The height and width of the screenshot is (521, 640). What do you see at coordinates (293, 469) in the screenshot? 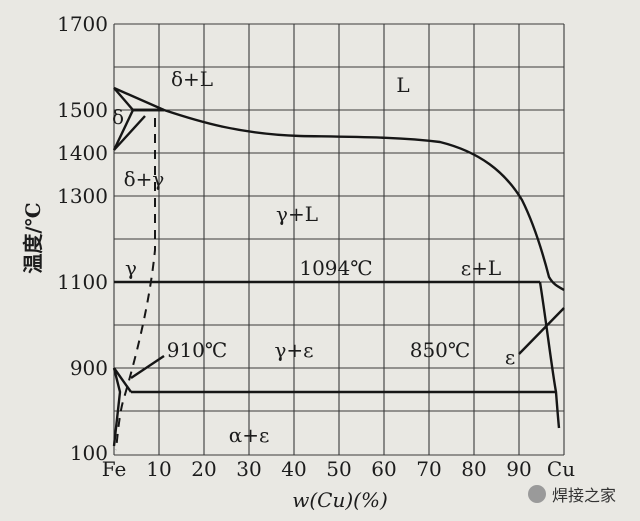
I see `x-tick: 40` at bounding box center [293, 469].